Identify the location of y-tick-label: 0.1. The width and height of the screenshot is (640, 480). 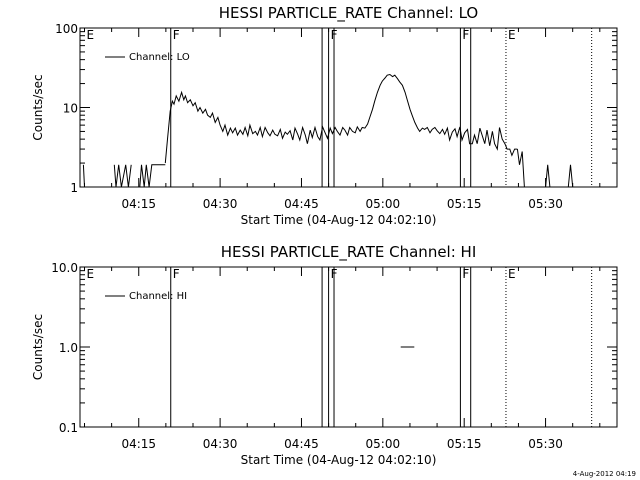
(68, 428).